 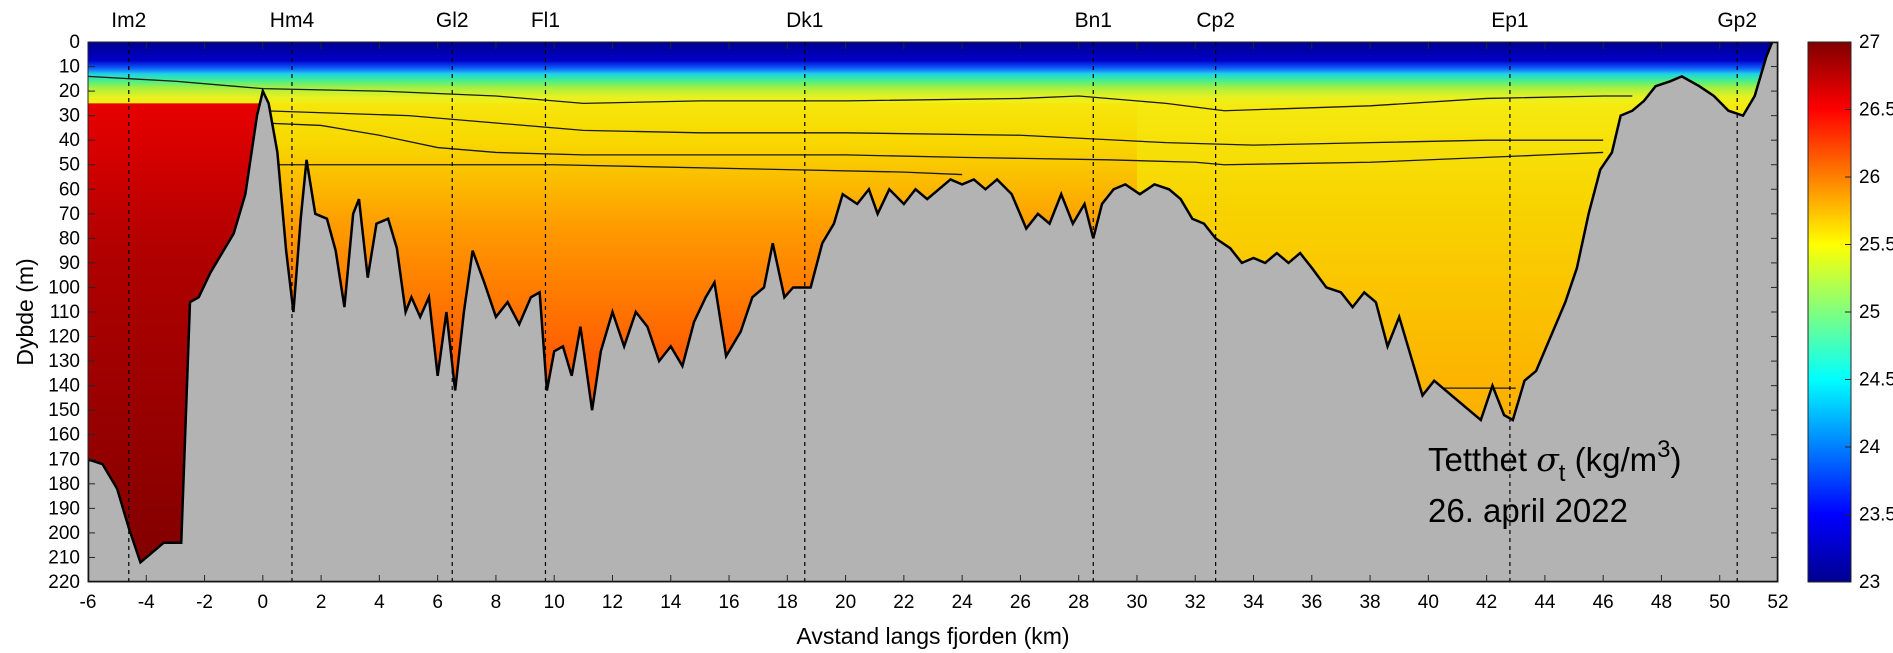 I want to click on y-tick-label: 20, so click(x=69, y=91).